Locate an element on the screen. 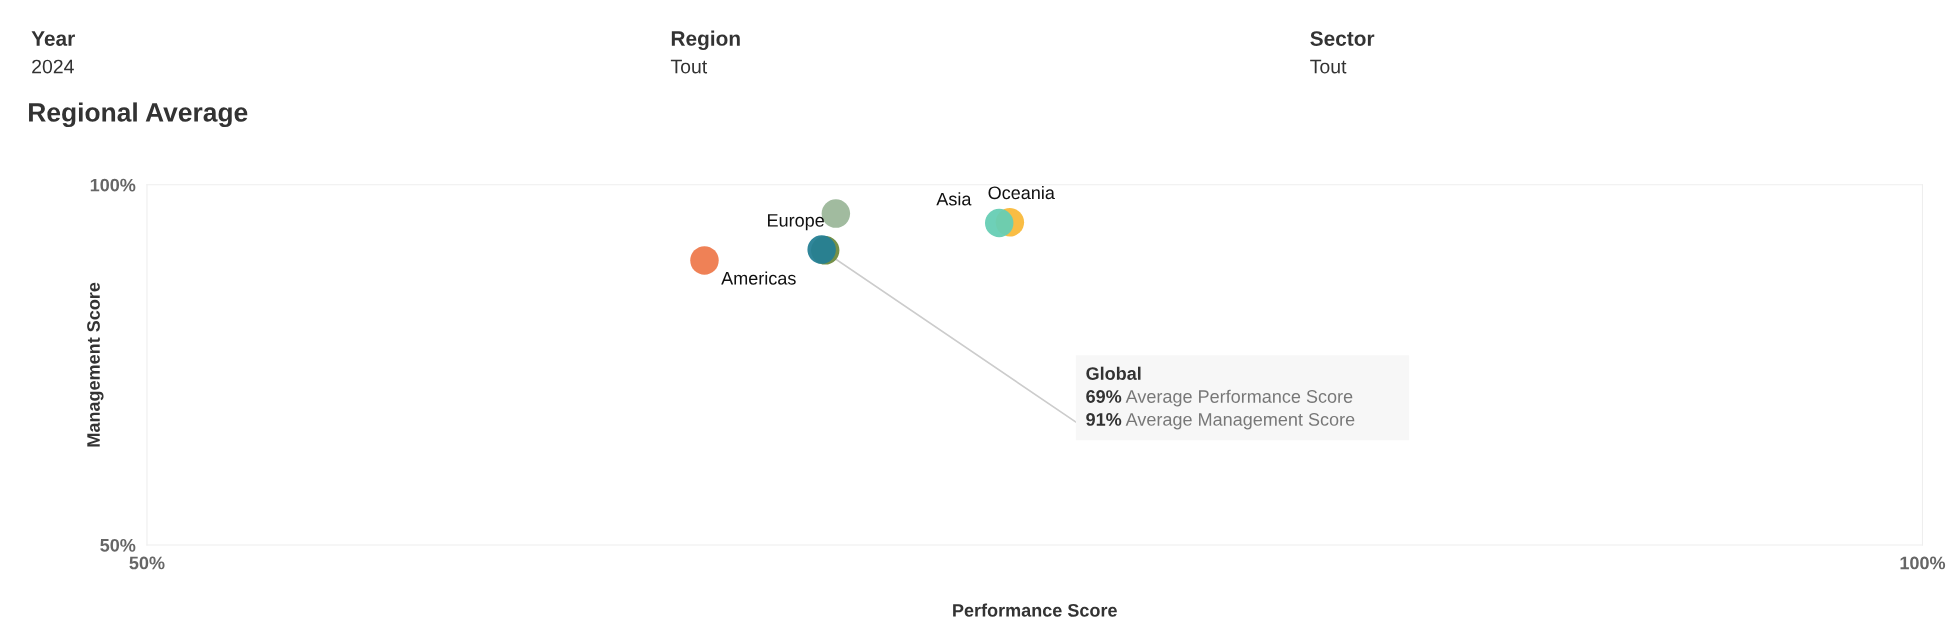 This screenshot has height=620, width=1949. chart-title: Regional Average is located at coordinates (138, 115).